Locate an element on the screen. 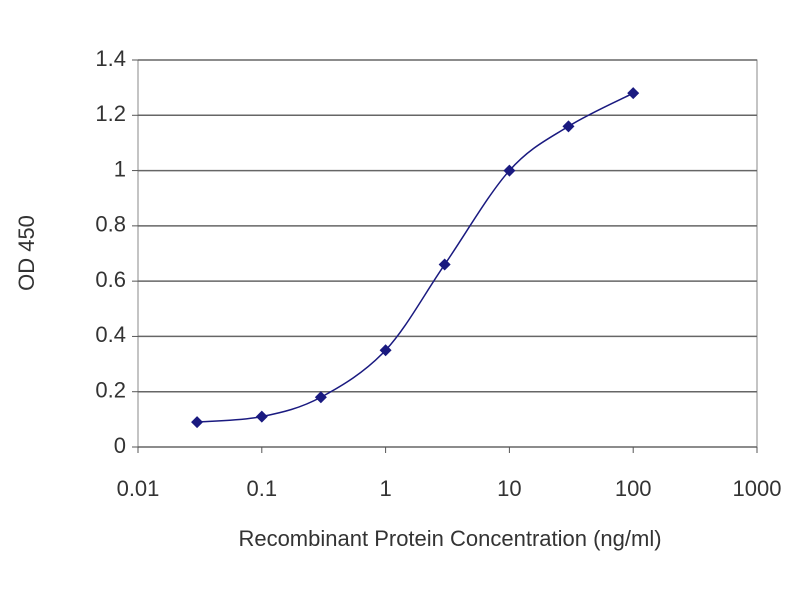  y-tick-label: 1.2 is located at coordinates (110, 113).